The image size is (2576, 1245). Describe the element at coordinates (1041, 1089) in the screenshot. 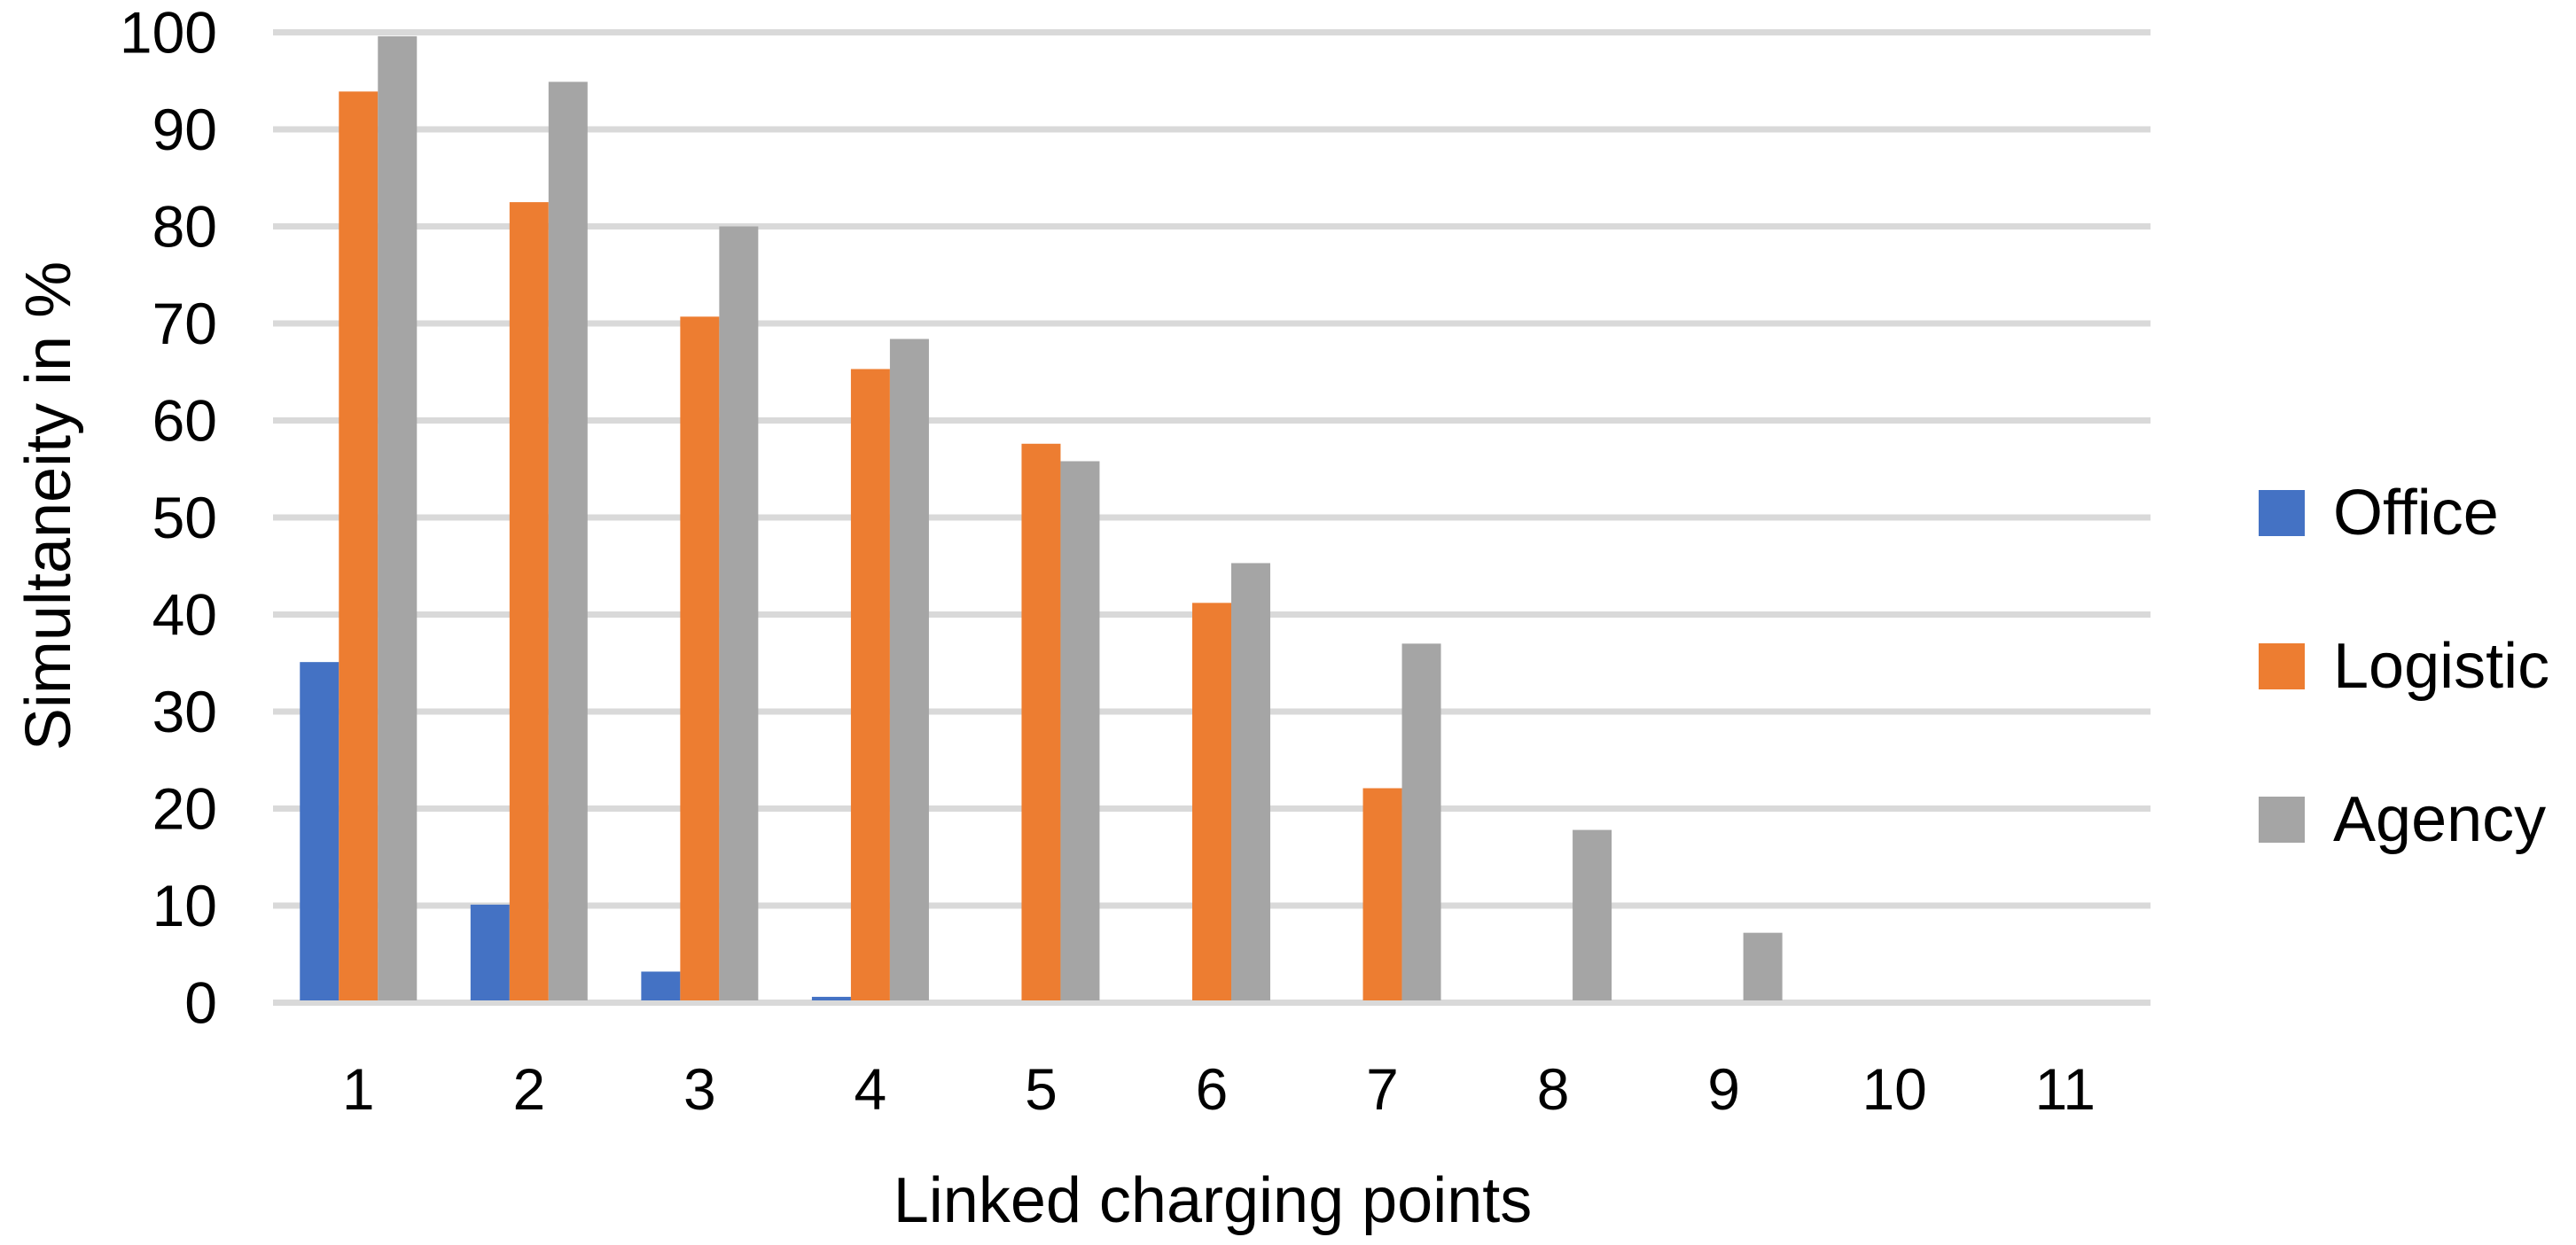

I see `x-tick-label-5: 5` at that location.